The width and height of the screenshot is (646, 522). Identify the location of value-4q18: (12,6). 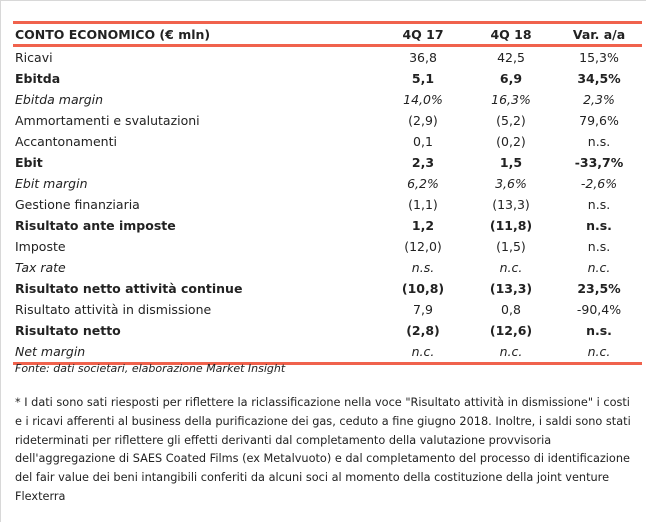
(511, 330).